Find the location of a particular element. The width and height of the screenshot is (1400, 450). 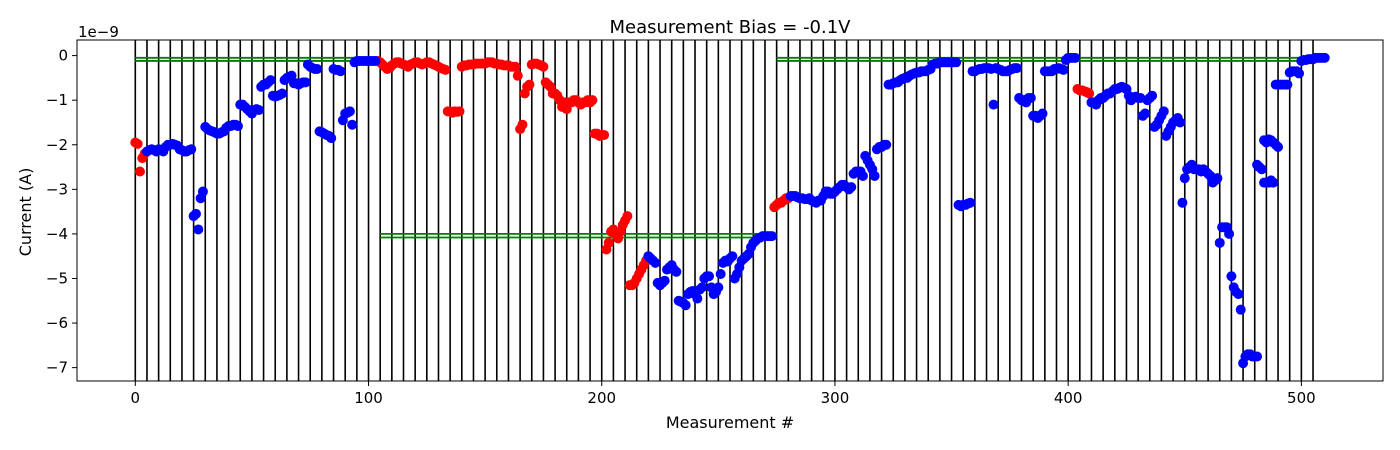

y-tick-label: −3 is located at coordinates (57, 189).